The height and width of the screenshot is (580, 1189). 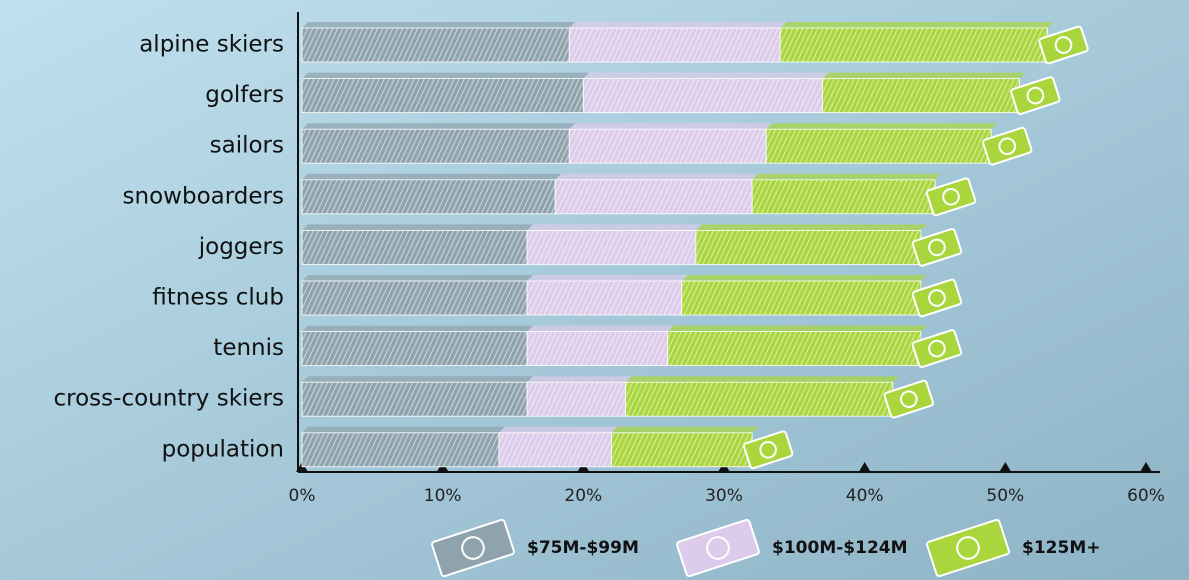 What do you see at coordinates (443, 496) in the screenshot?
I see `x-tick-label: 10%` at bounding box center [443, 496].